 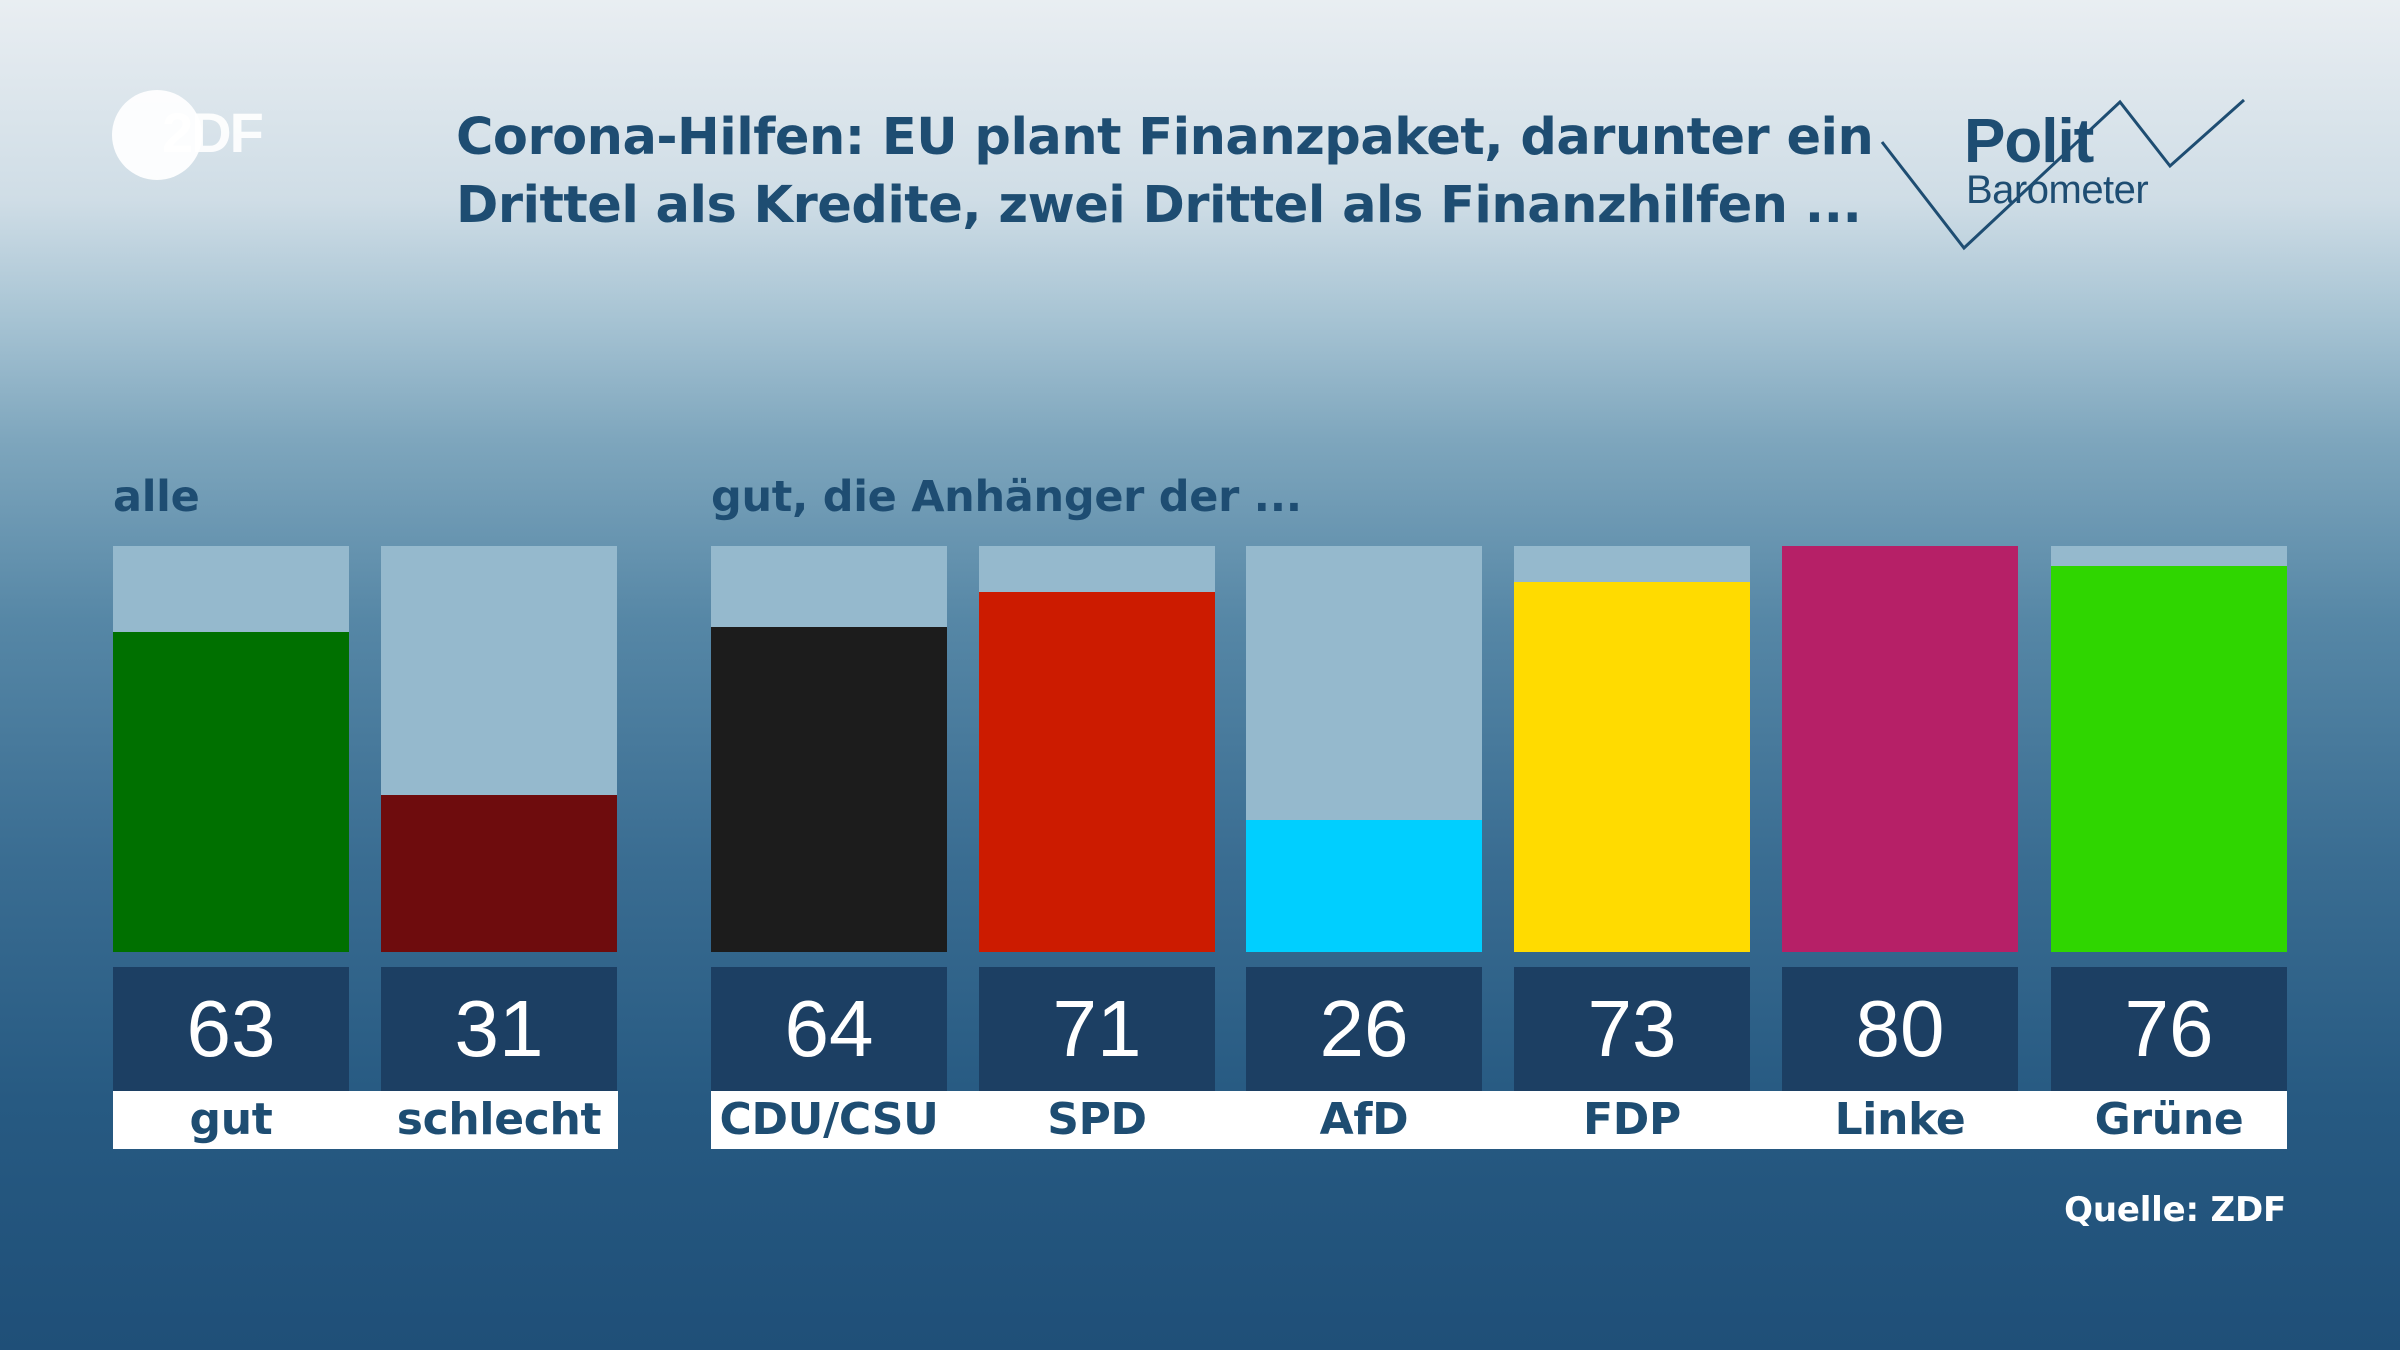 I want to click on category-label-strip-alle, so click(x=365, y=1120).